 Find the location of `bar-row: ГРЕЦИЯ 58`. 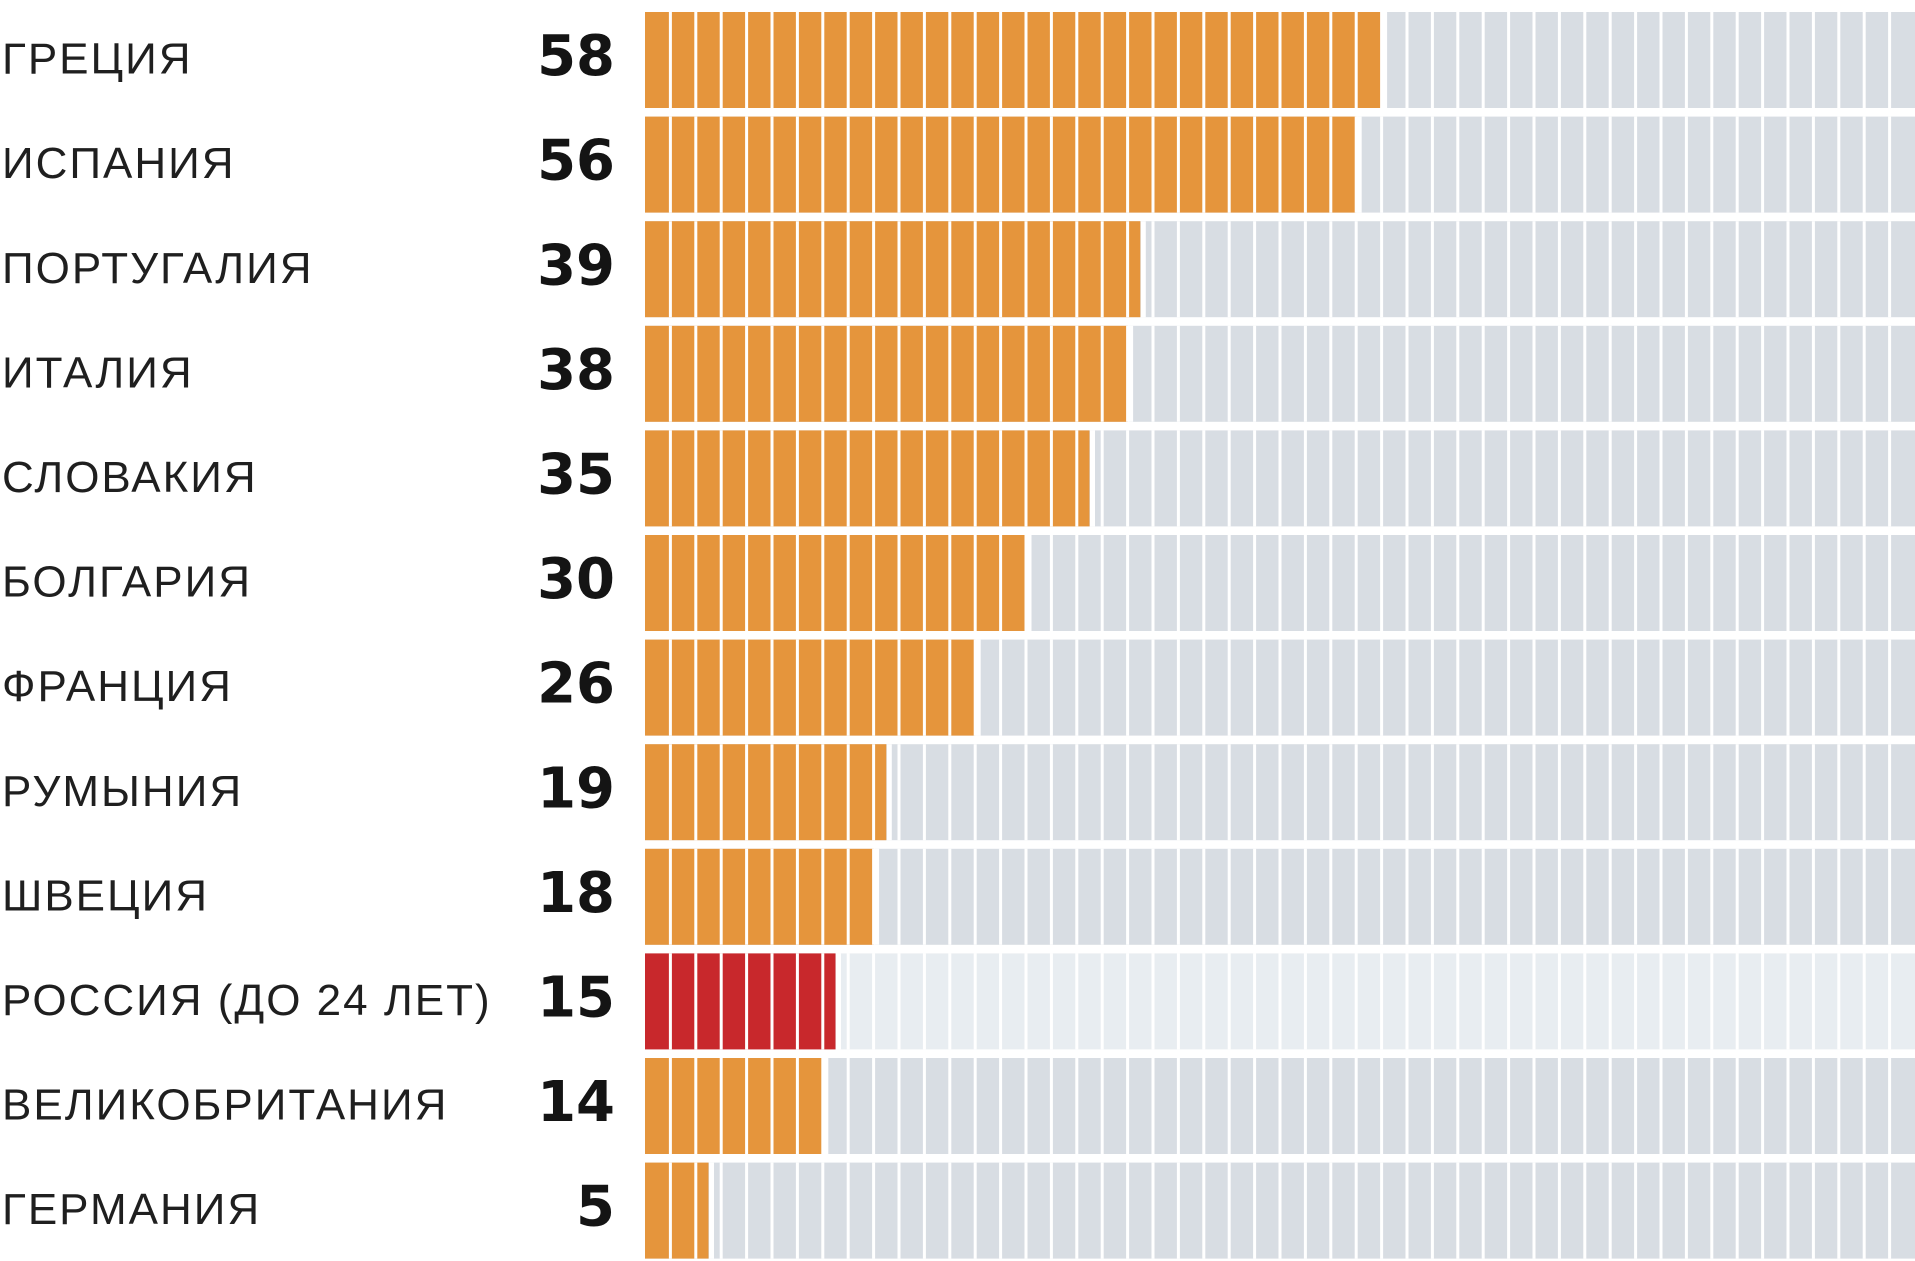

bar-row: ГРЕЦИЯ 58 is located at coordinates (958, 60).